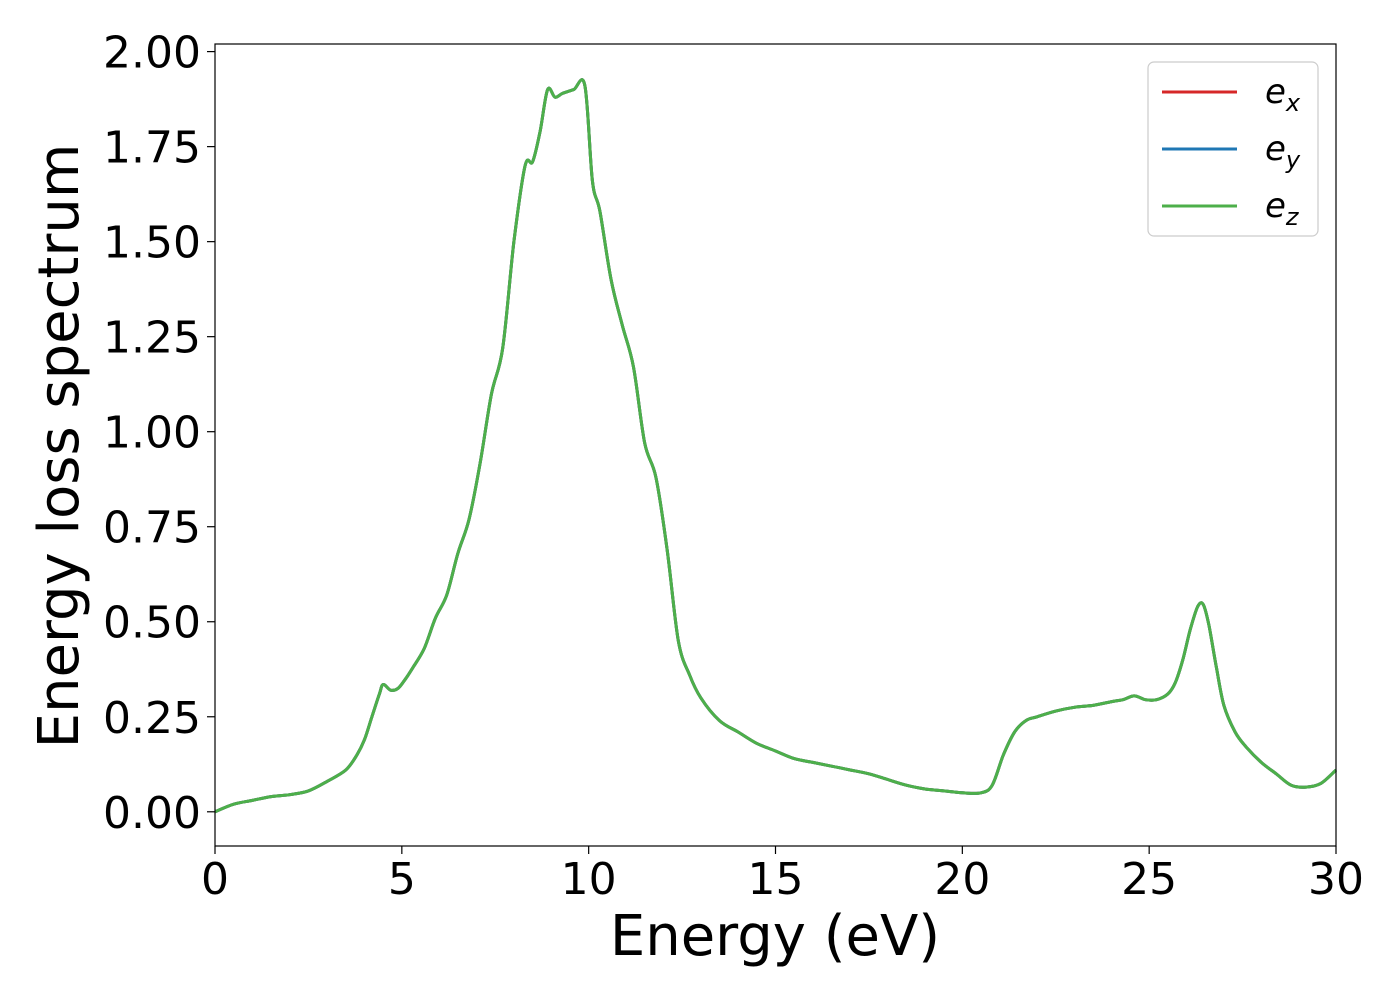 This screenshot has width=1400, height=1000. Describe the element at coordinates (152, 53) in the screenshot. I see `y-tick-label: 2.00` at that location.